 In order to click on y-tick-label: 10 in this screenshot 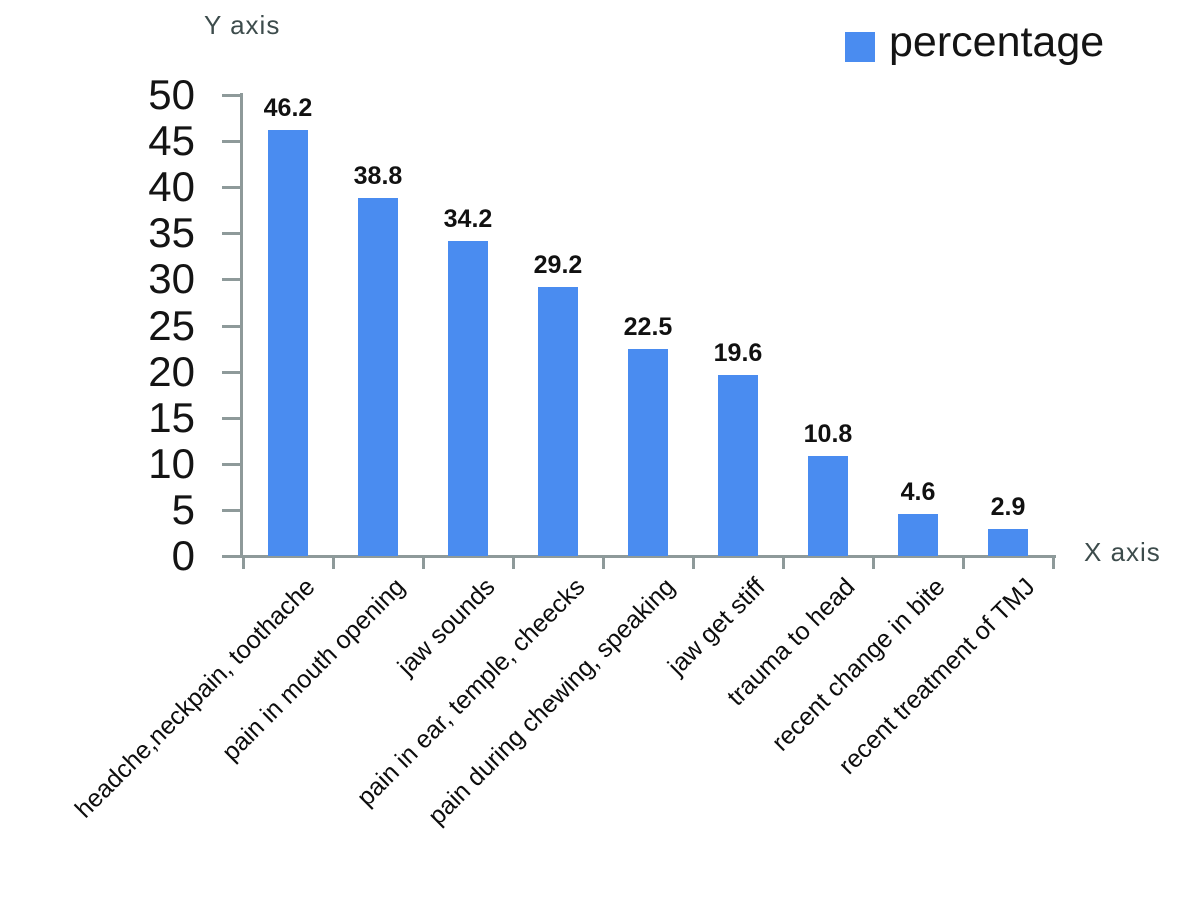, I will do `click(171, 463)`.